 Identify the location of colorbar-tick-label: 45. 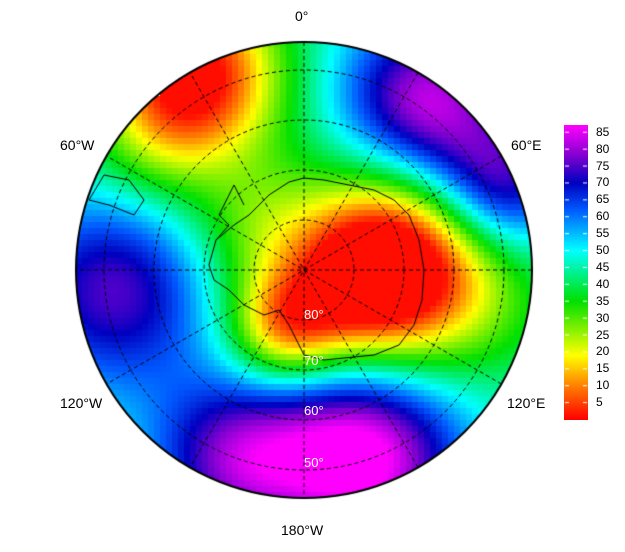
(603, 266).